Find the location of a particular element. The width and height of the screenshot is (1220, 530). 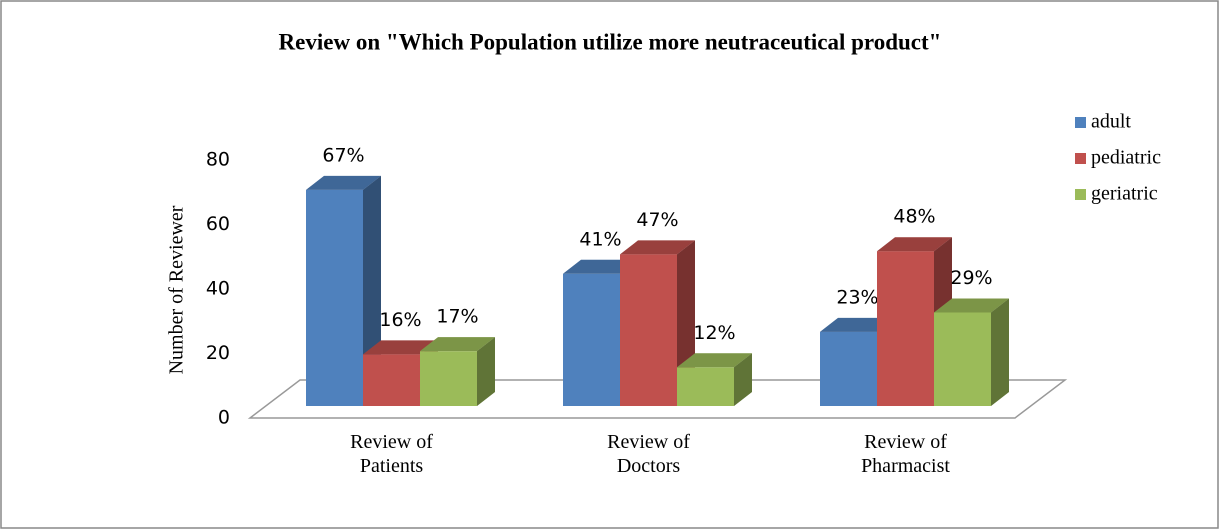

x-tick-label-box: Review of Pharmacist is located at coordinates (905, 454).